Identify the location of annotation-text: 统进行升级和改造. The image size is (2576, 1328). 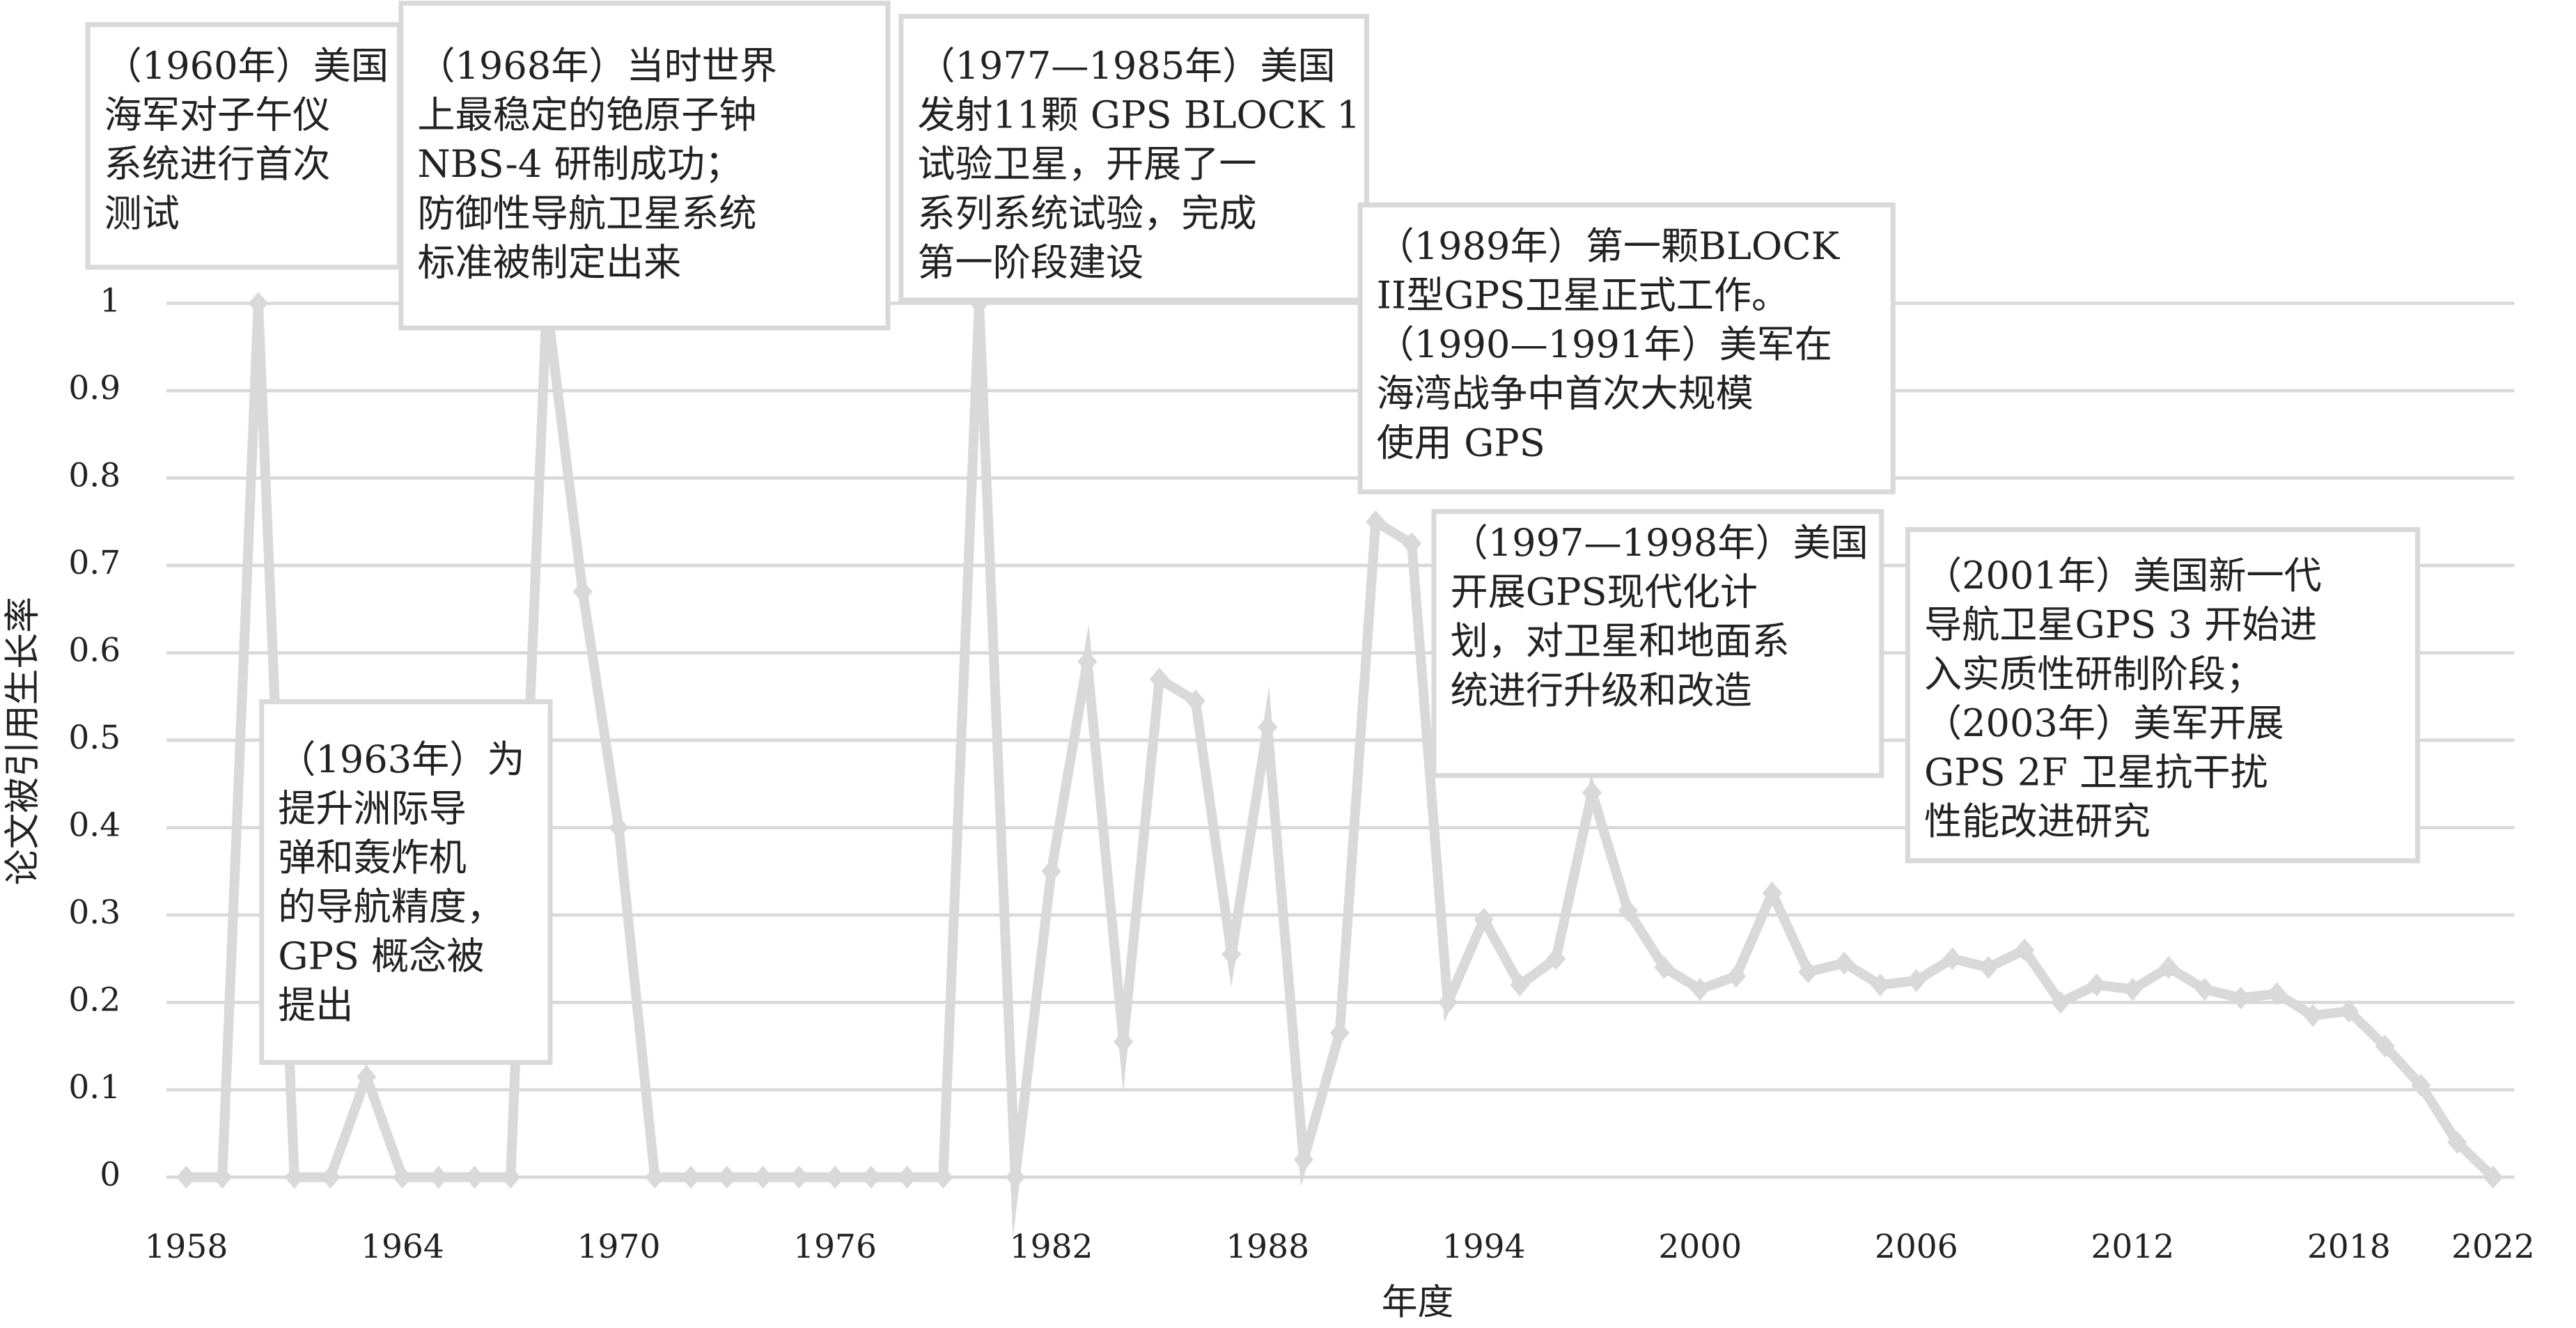
(1601, 690).